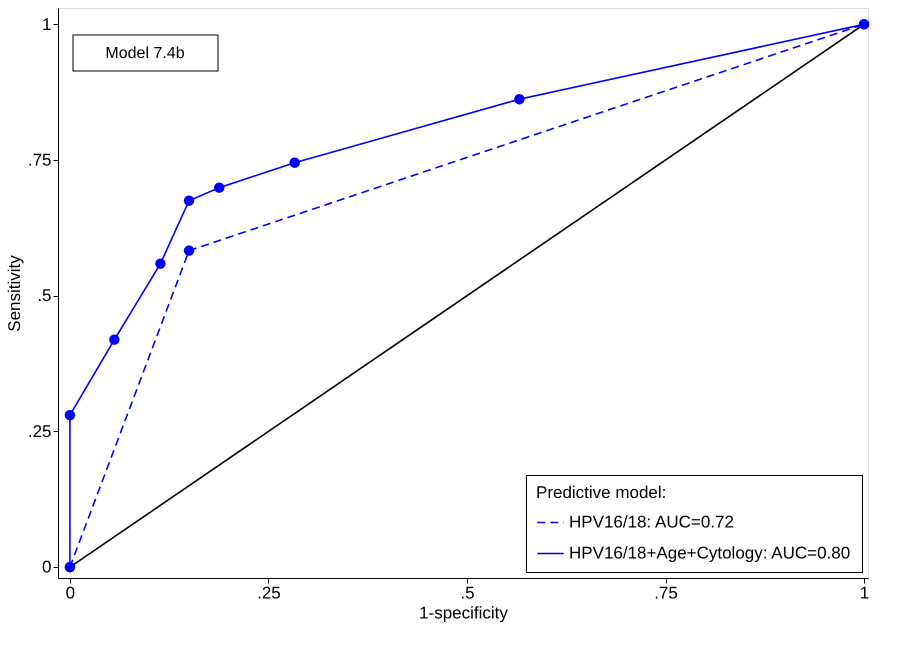 The image size is (913, 648). What do you see at coordinates (666, 593) in the screenshot?
I see `x-tick-label: .75` at bounding box center [666, 593].